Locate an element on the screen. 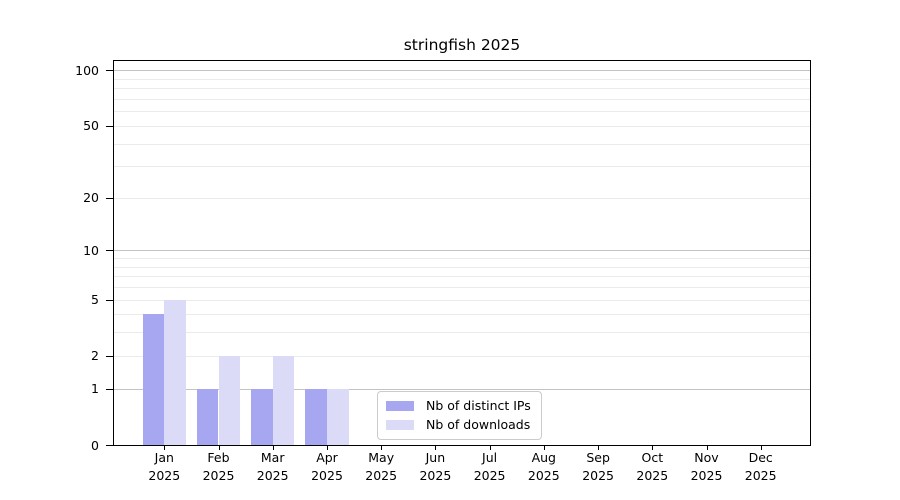 Image resolution: width=900 pixels, height=500 pixels. bar-nb-of-downloads-feb is located at coordinates (229, 400).